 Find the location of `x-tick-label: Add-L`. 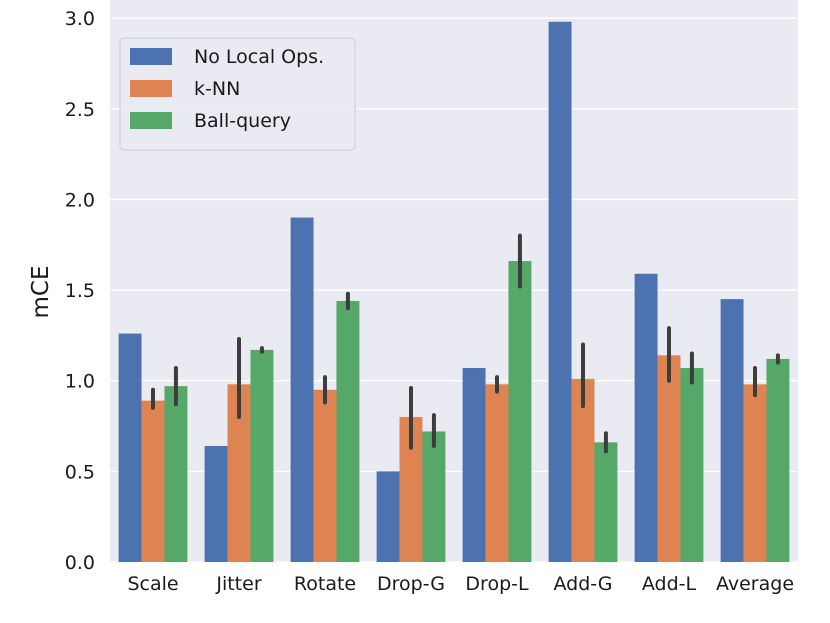

x-tick-label: Add-L is located at coordinates (669, 584).